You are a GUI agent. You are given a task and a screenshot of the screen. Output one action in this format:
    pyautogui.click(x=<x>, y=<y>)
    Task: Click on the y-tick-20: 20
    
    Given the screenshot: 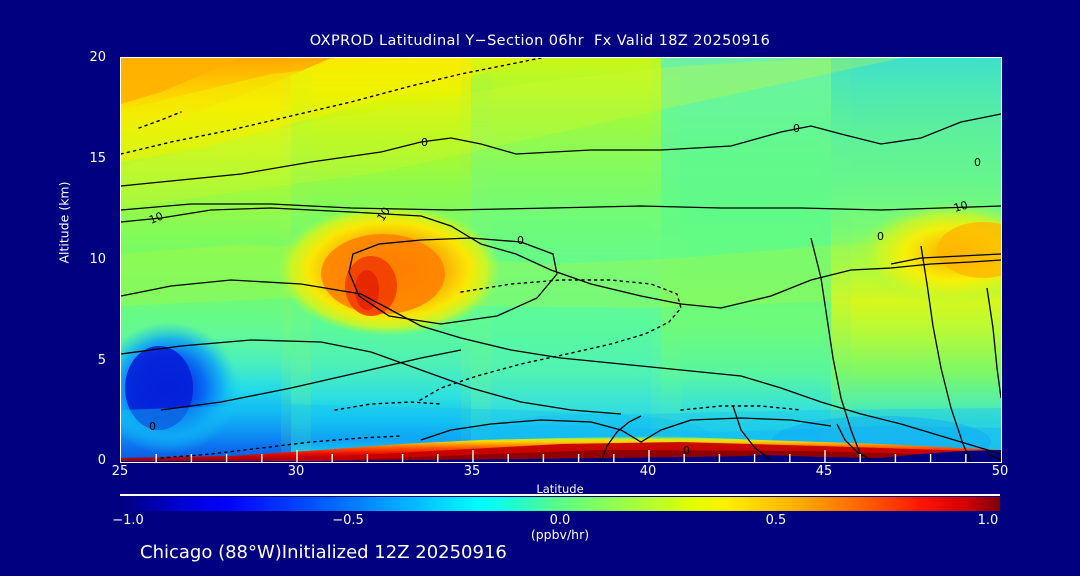 What is the action you would take?
    pyautogui.click(x=97, y=57)
    